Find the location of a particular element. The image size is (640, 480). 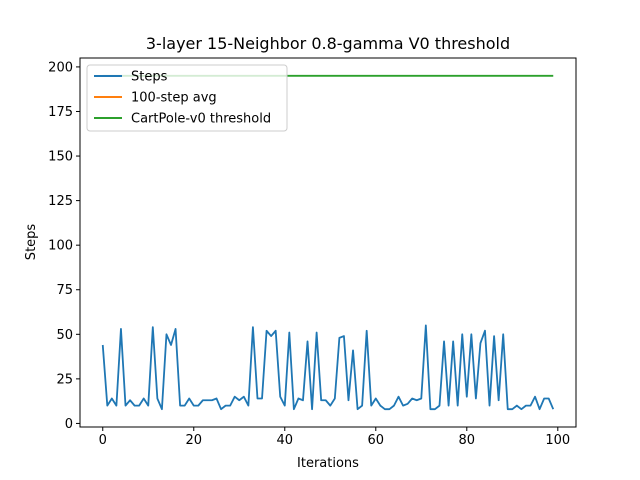

y-tick-label: 125 is located at coordinates (60, 201).